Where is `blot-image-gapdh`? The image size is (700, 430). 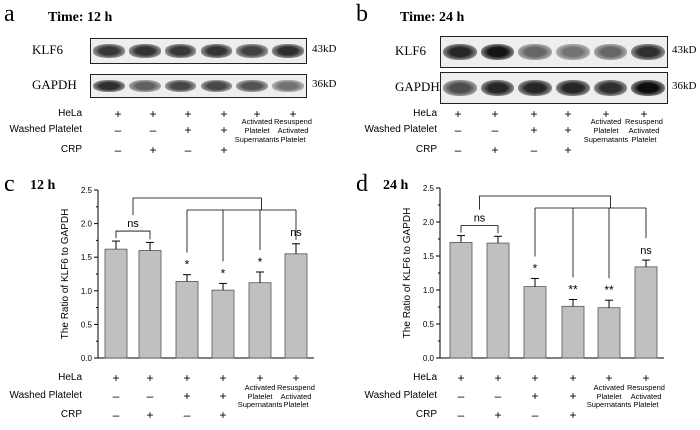 blot-image-gapdh is located at coordinates (198, 86).